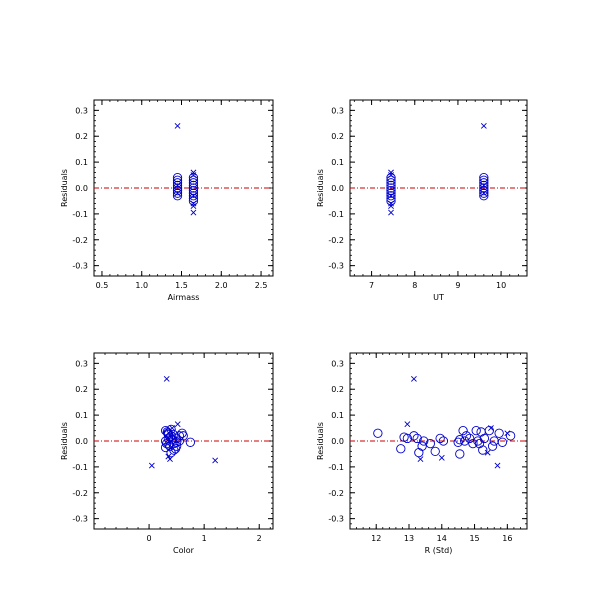 The image size is (608, 608). I want to click on x-tick-label: 7, so click(371, 285).